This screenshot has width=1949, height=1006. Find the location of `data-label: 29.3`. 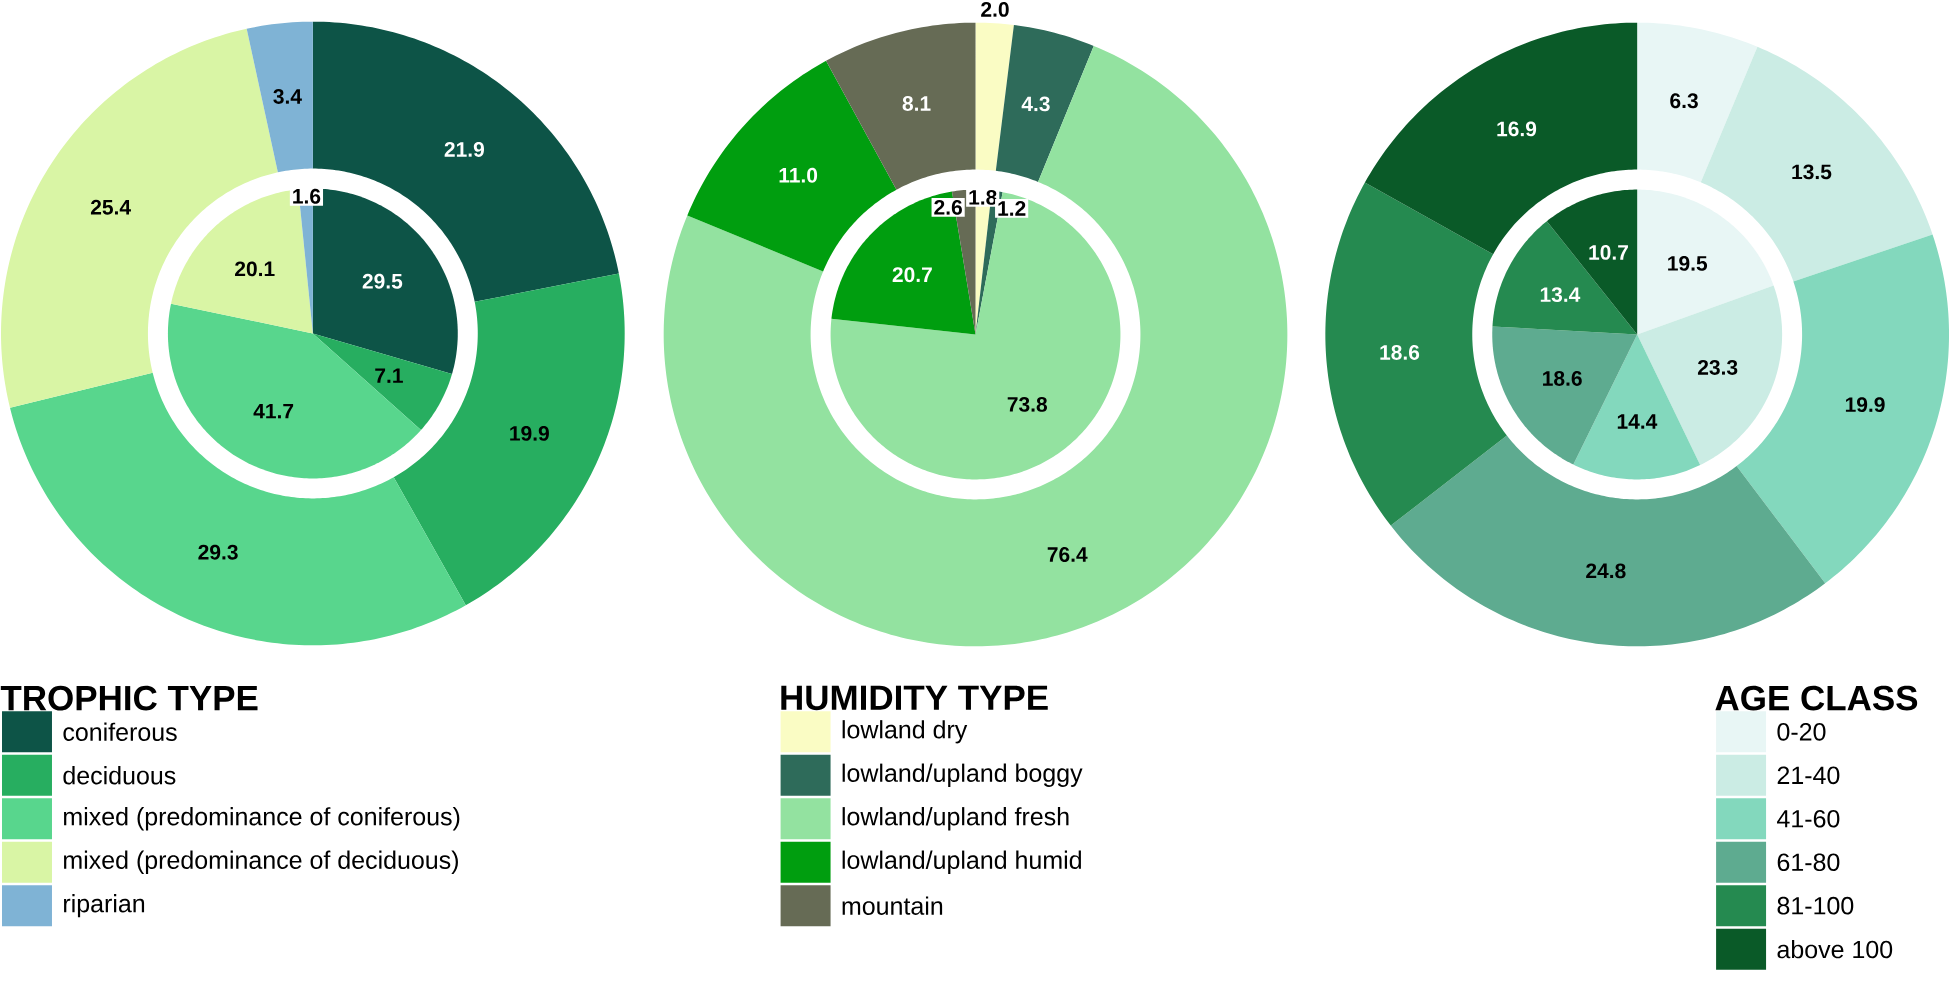

data-label: 29.3 is located at coordinates (218, 552).